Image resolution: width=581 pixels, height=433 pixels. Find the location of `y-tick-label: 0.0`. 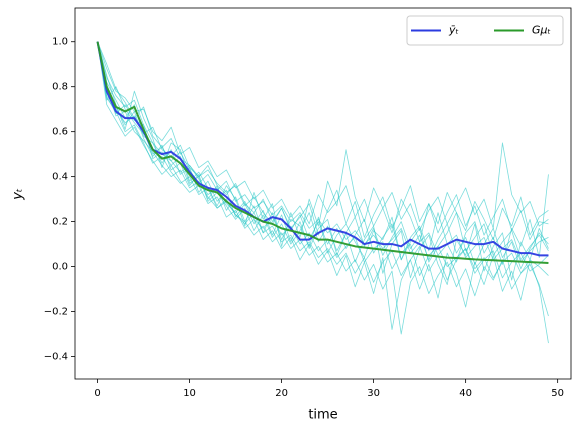

y-tick-label: 0.0 is located at coordinates (60, 267).